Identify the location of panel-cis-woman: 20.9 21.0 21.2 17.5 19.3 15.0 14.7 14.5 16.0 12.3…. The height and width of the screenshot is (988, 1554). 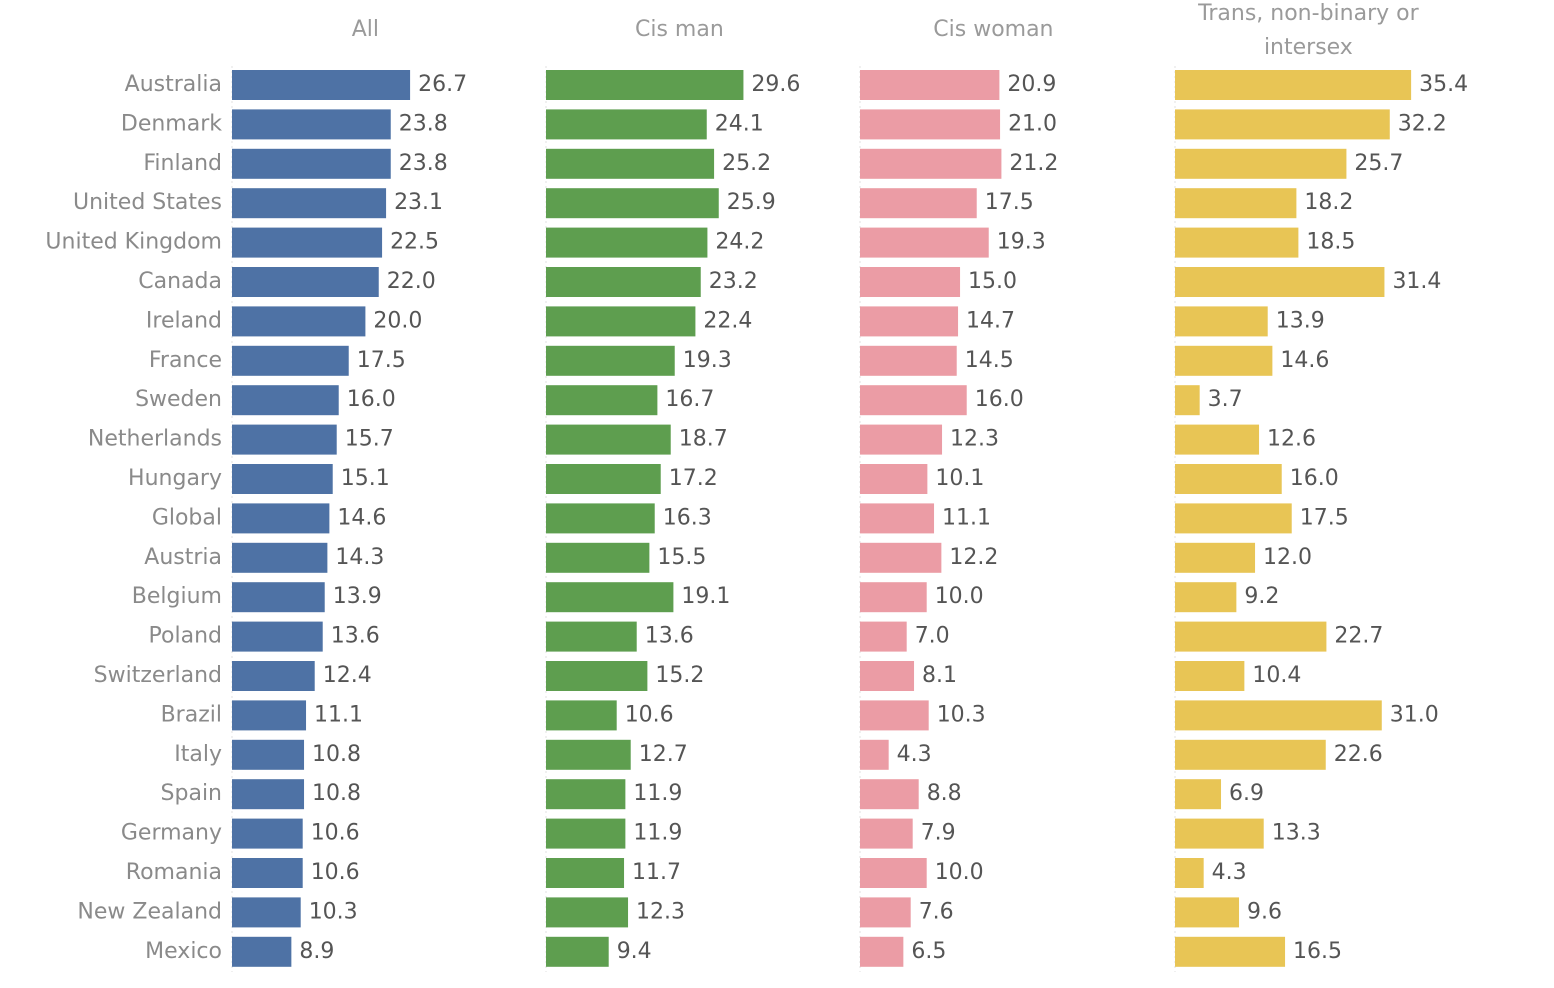
(958, 519).